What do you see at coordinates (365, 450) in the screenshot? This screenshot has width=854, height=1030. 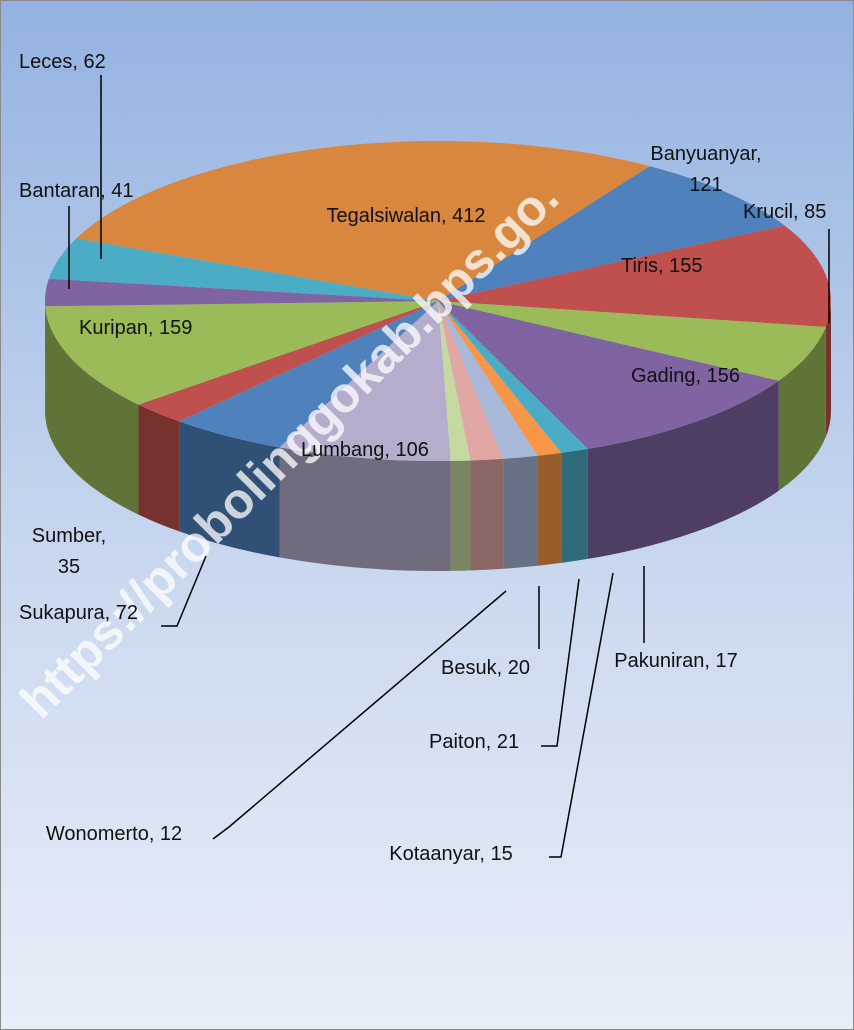 I see `data-label: Lumbang, 106` at bounding box center [365, 450].